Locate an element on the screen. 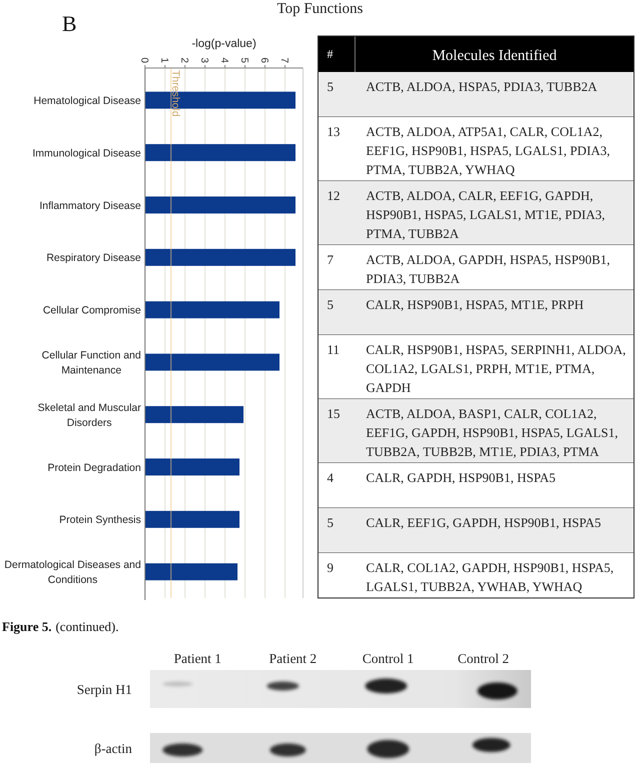 The height and width of the screenshot is (765, 639). y-tick-label: Cellular Compromise is located at coordinates (92, 310).